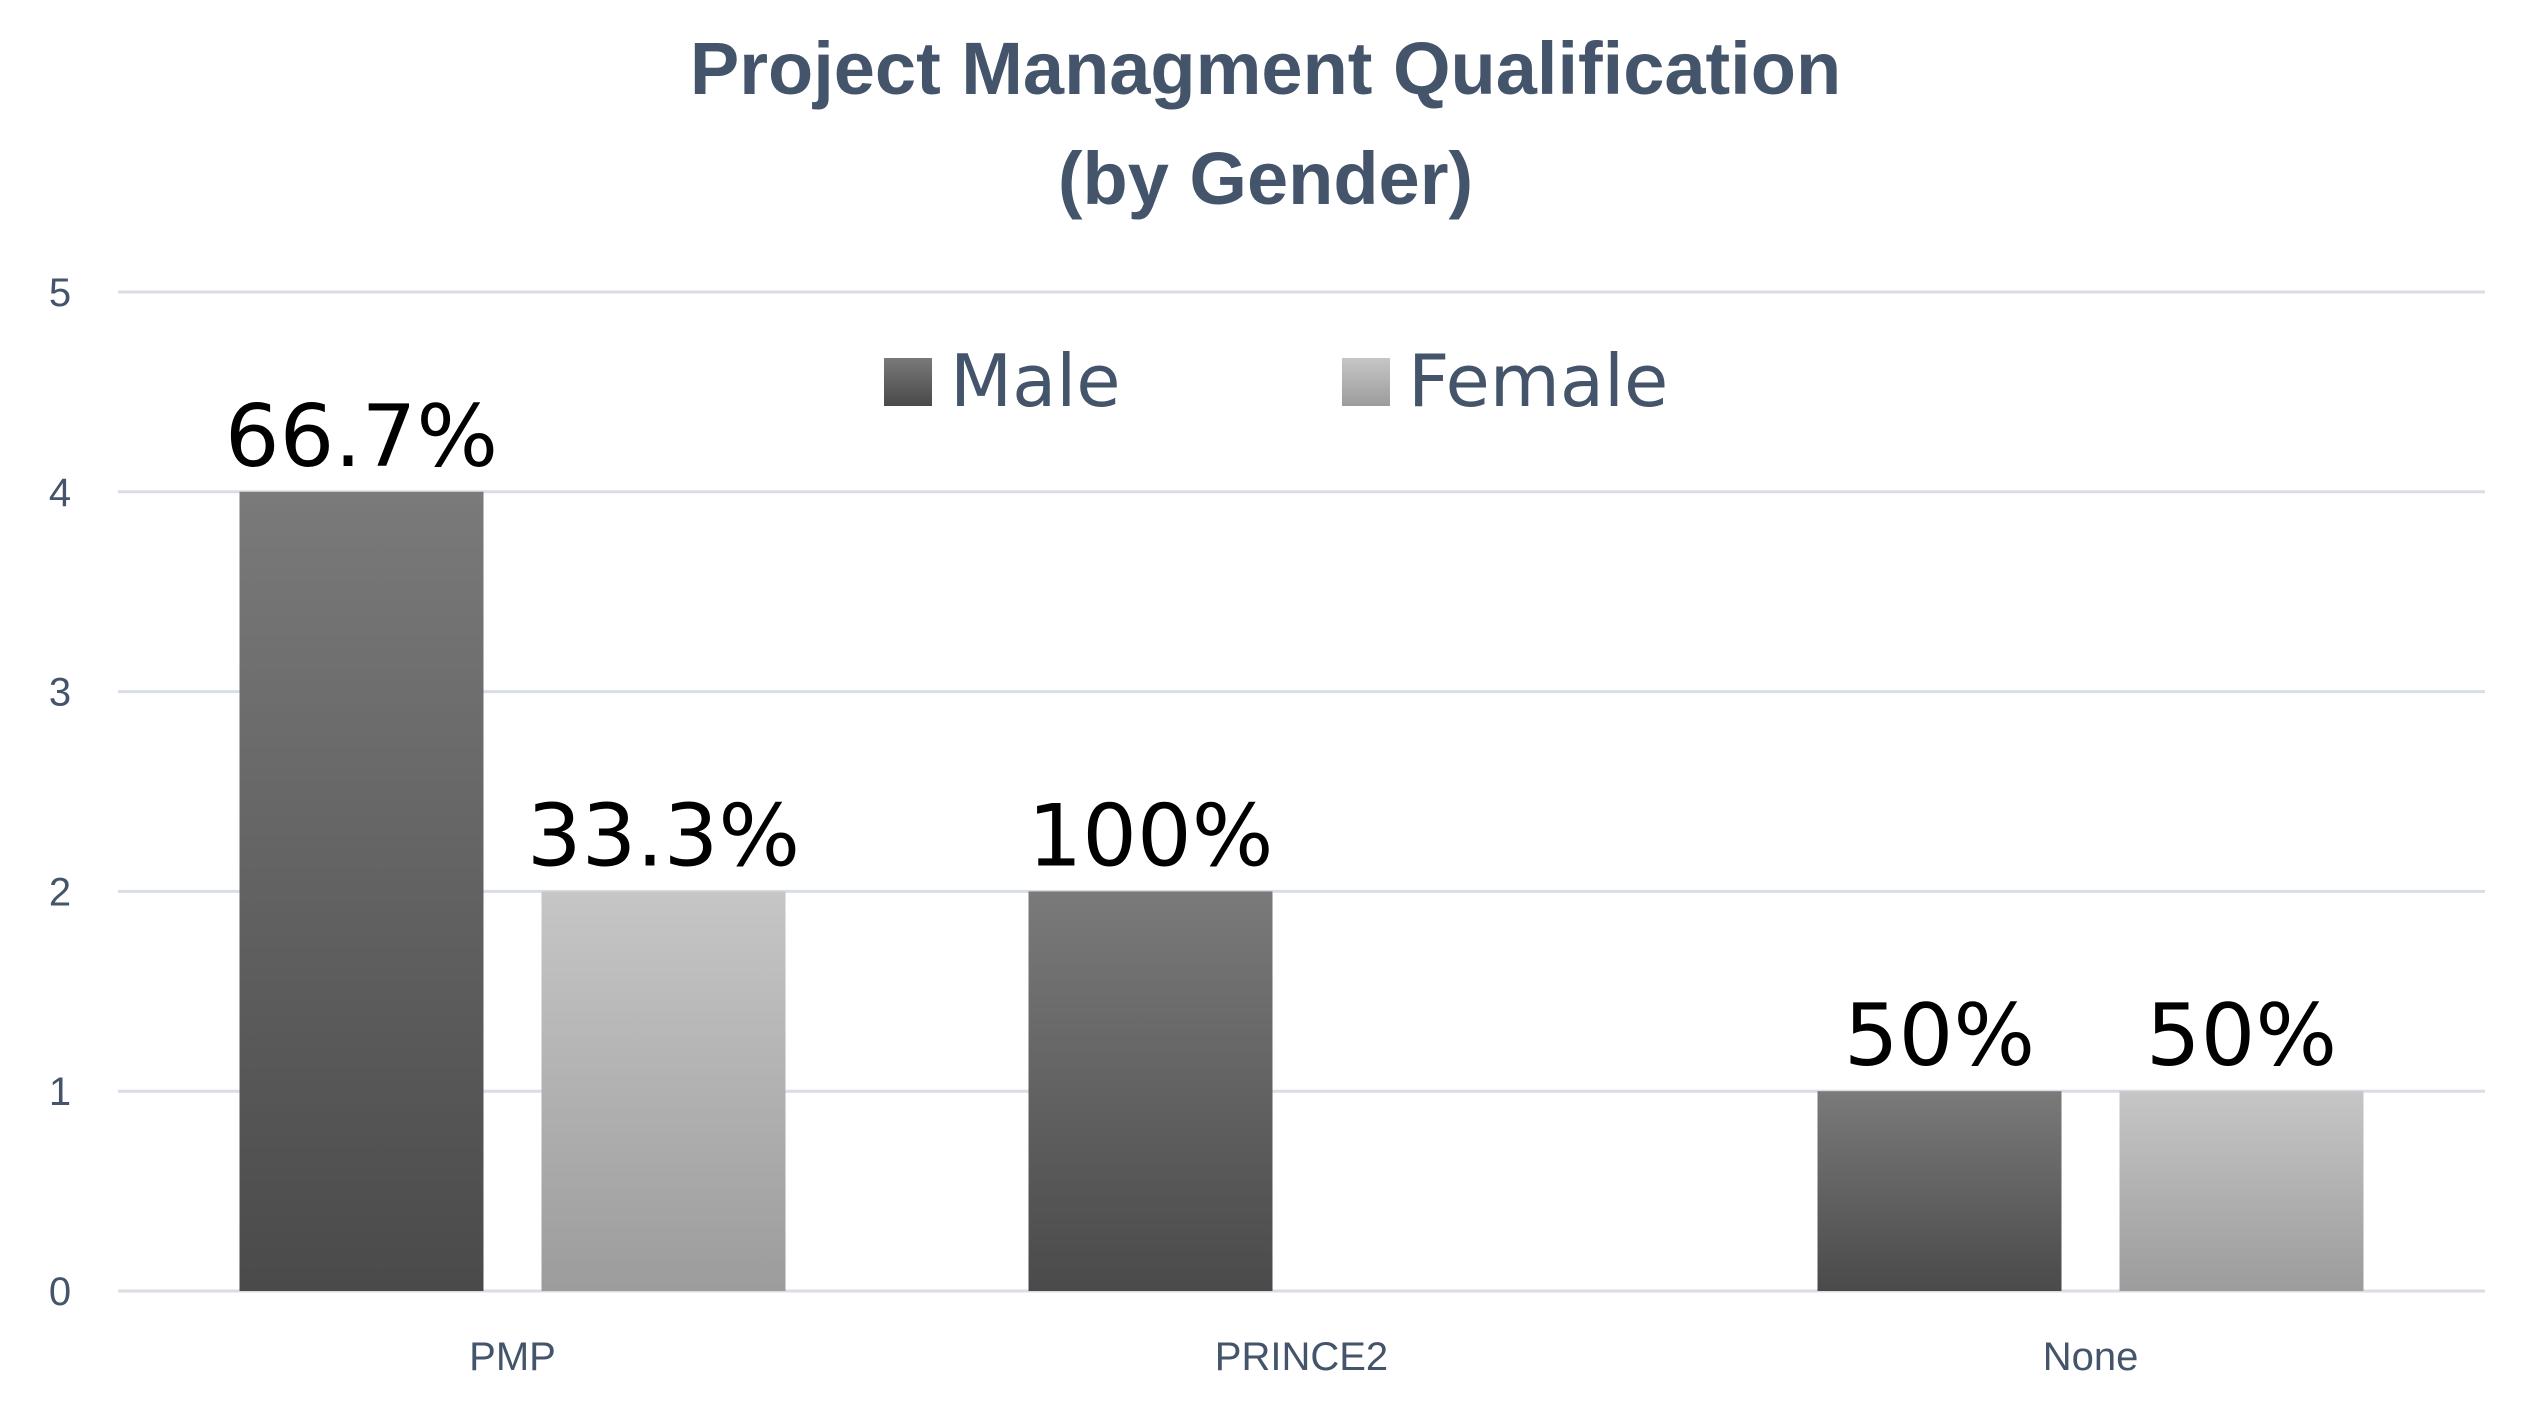 The width and height of the screenshot is (2531, 1414). What do you see at coordinates (663, 836) in the screenshot?
I see `data-label-female-pmp: 33.3%` at bounding box center [663, 836].